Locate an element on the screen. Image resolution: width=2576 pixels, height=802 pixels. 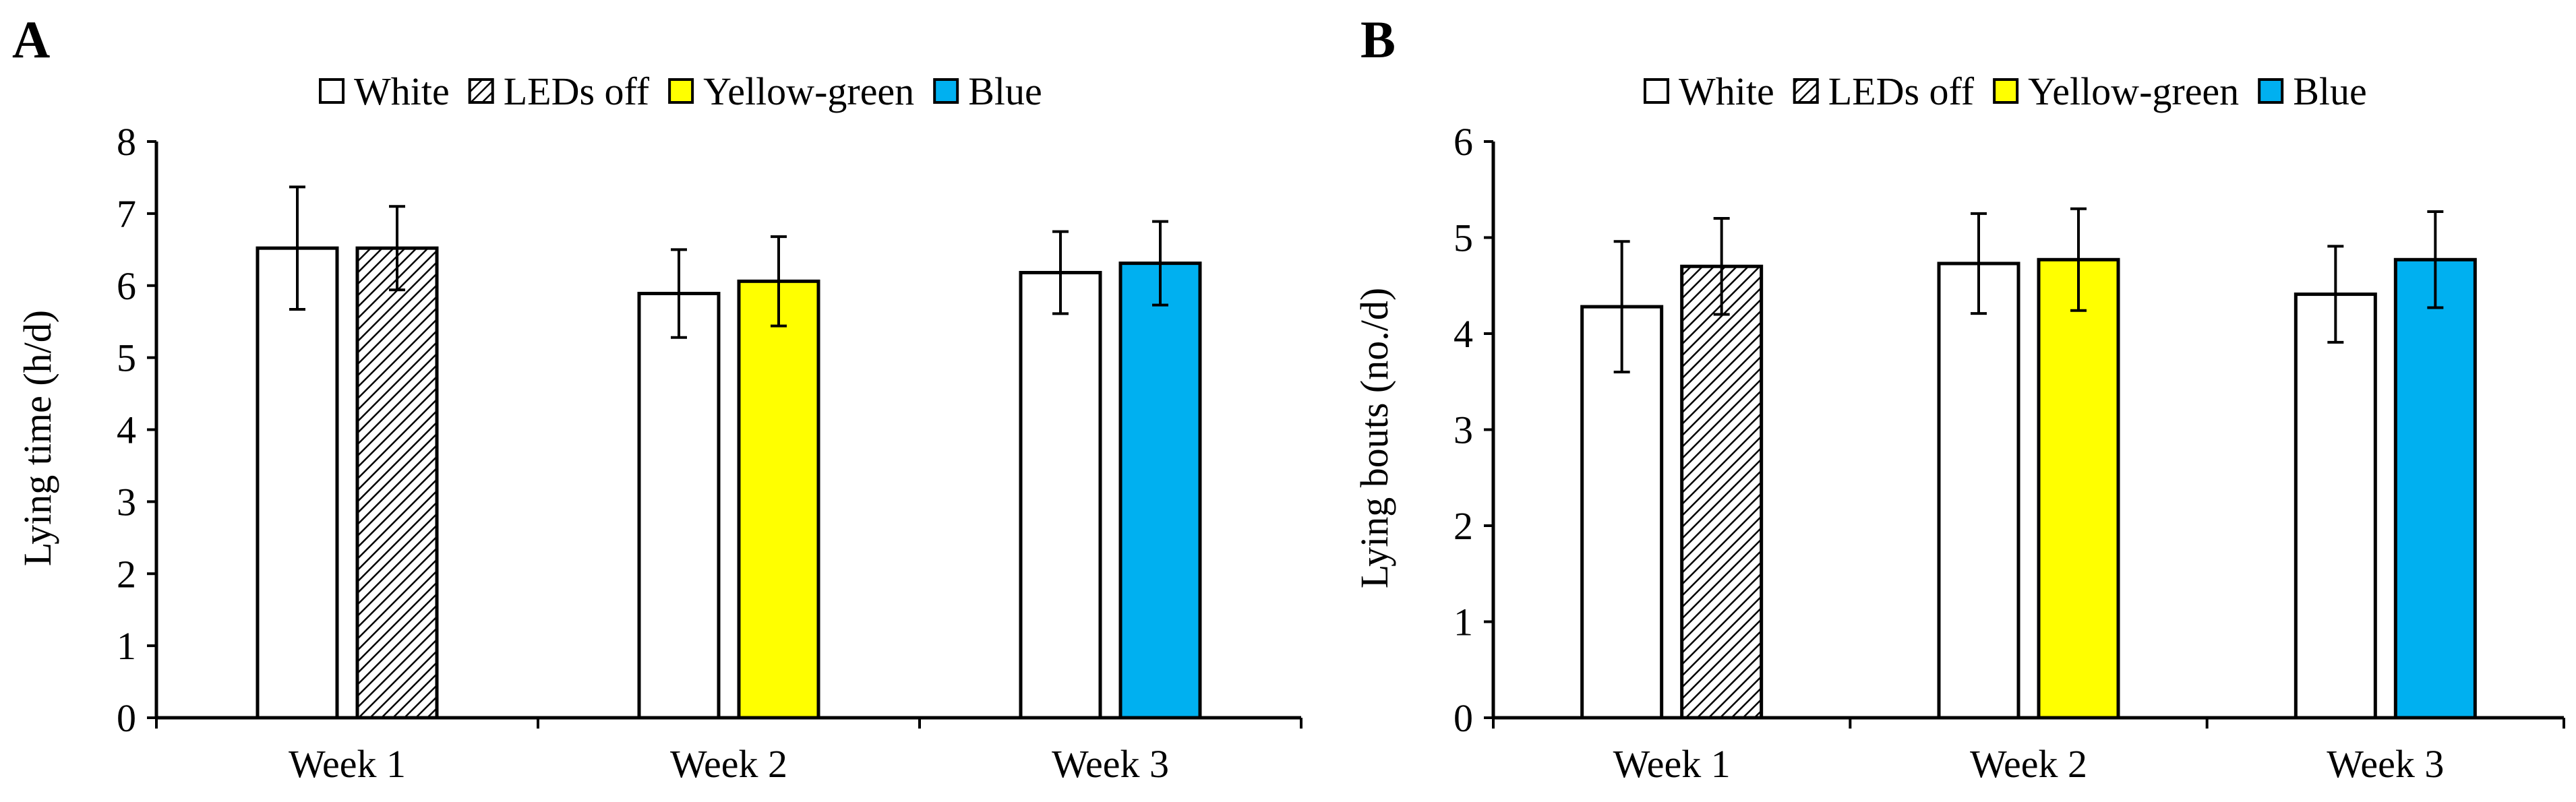
panel-a-legend-label-blue: Blue is located at coordinates (1005, 91).